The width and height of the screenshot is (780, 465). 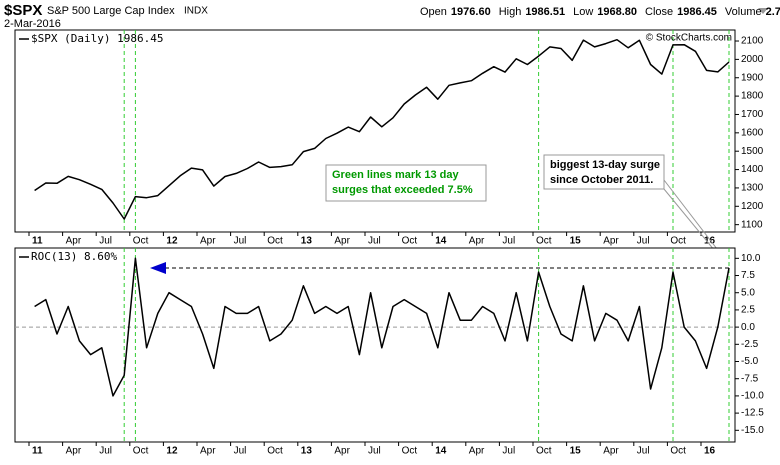 What do you see at coordinates (743, 12) in the screenshot?
I see `quote-label: Volume` at bounding box center [743, 12].